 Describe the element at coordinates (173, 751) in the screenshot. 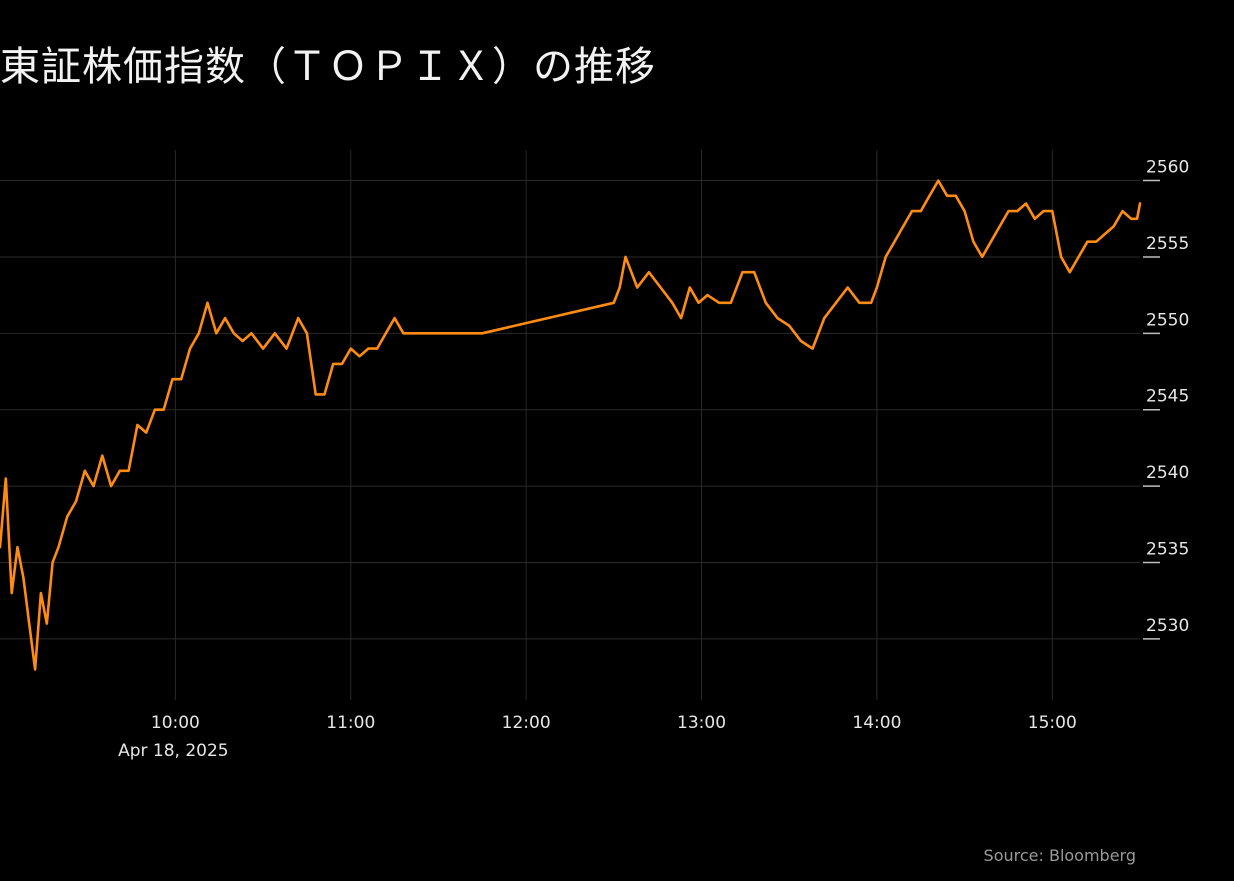

I see `x-axis-date-label: Apr 18, 2025` at that location.